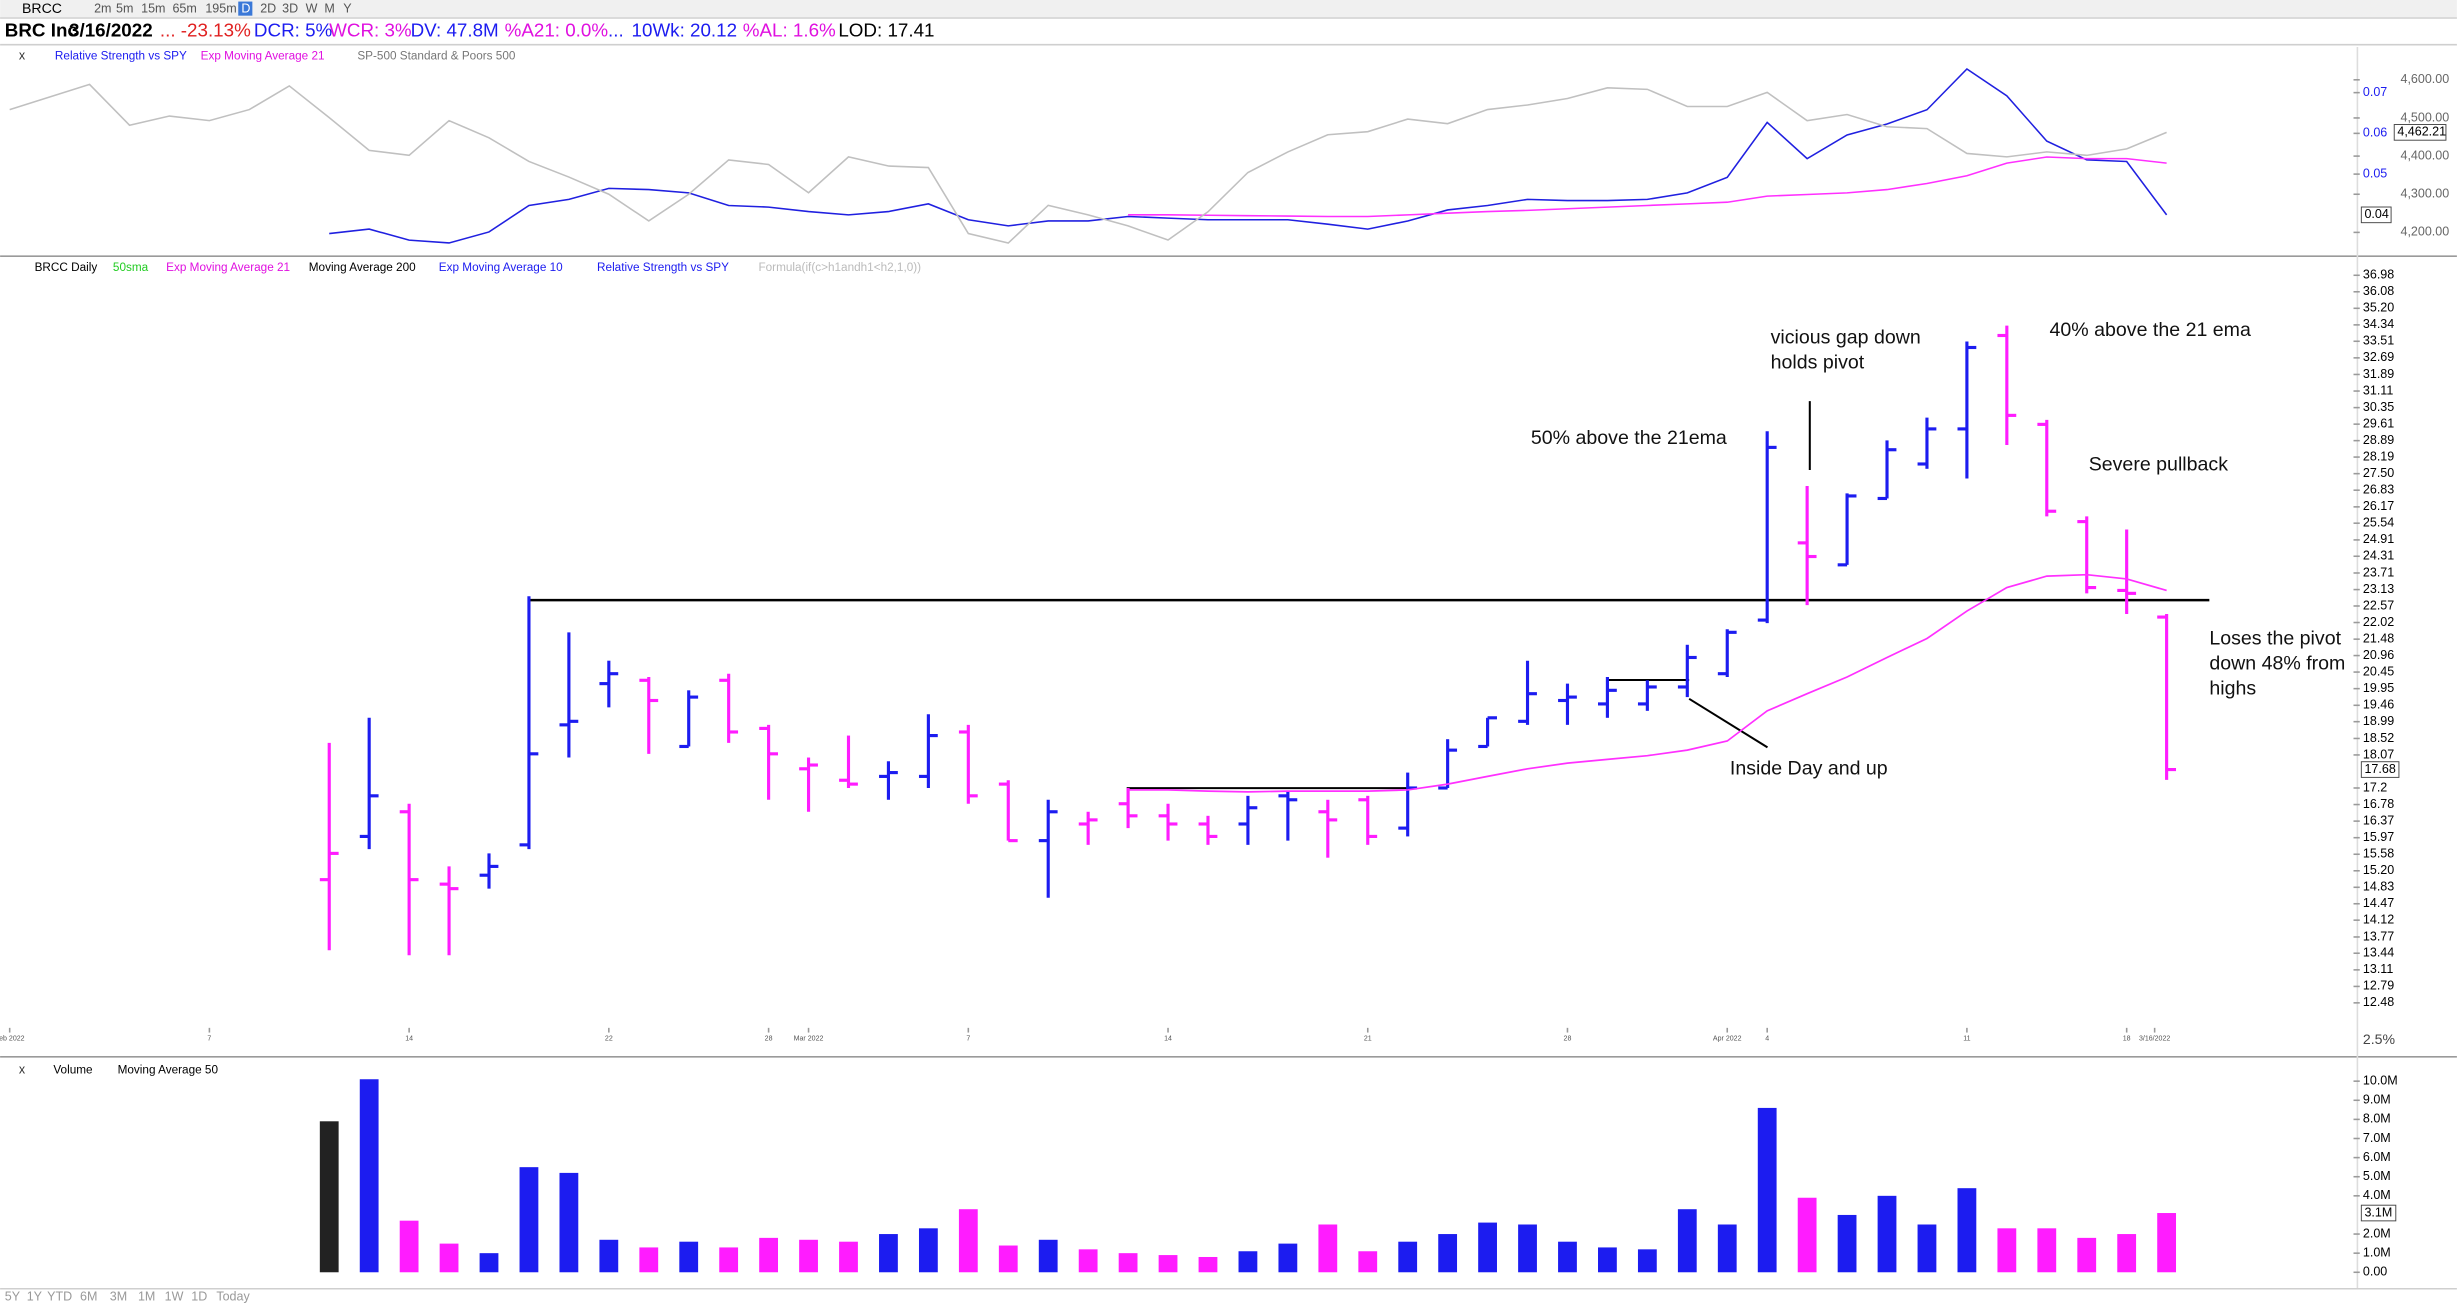 The image size is (2457, 1308). Describe the element at coordinates (2377, 1252) in the screenshot. I see `y-tick-label: 1.0M` at that location.